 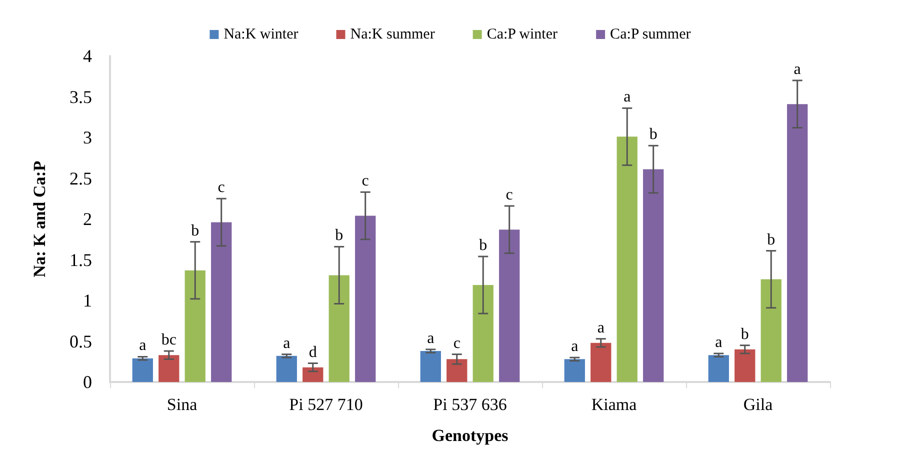 I want to click on data-label: d, so click(x=312, y=352).